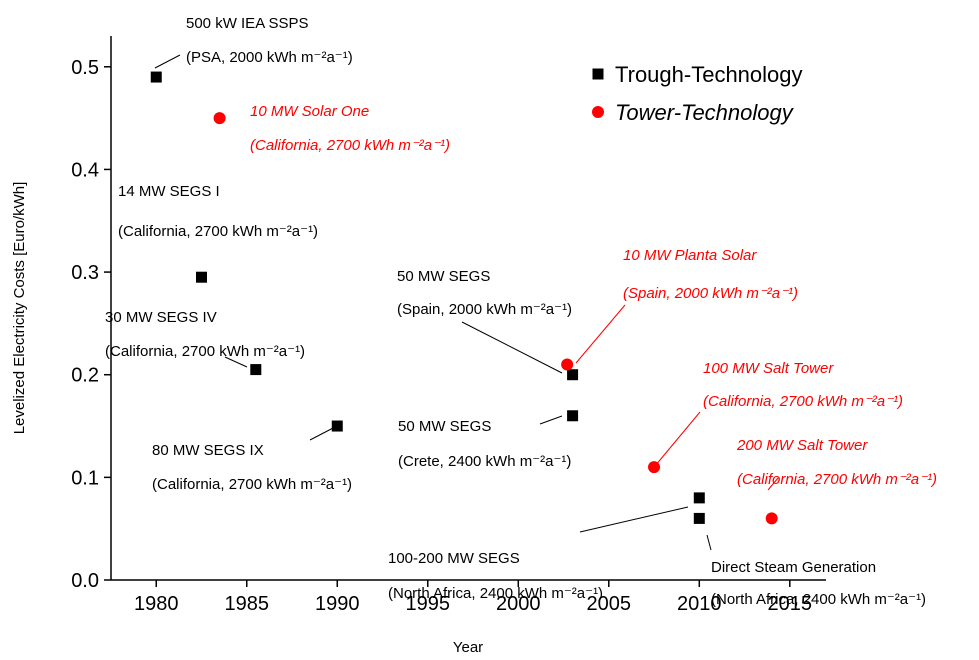 Image resolution: width=979 pixels, height=660 pixels. Describe the element at coordinates (802, 445) in the screenshot. I see `annotation: 200 MW Salt Tower` at that location.